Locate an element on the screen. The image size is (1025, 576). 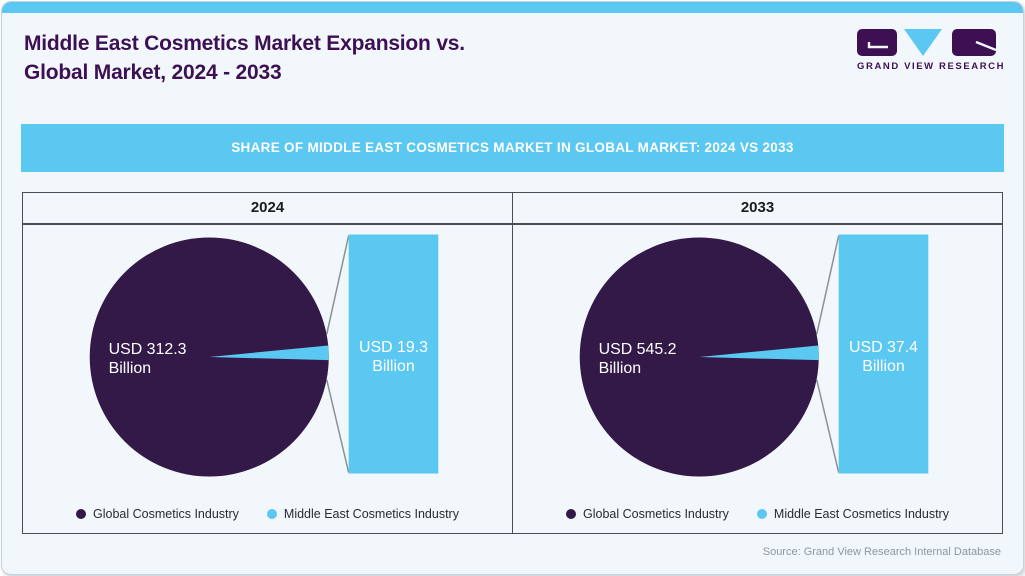
logo-wordmark: GRAND VIEW RESEARCH is located at coordinates (931, 66).